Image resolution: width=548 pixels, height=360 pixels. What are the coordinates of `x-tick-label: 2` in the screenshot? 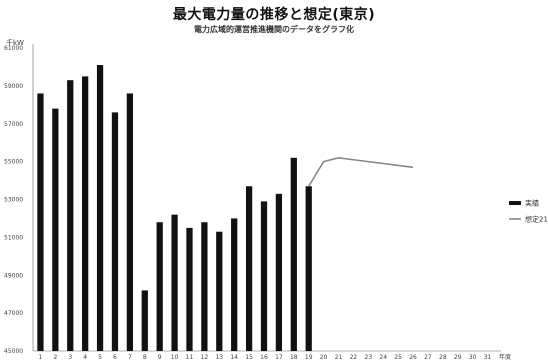 It's located at (55, 357).